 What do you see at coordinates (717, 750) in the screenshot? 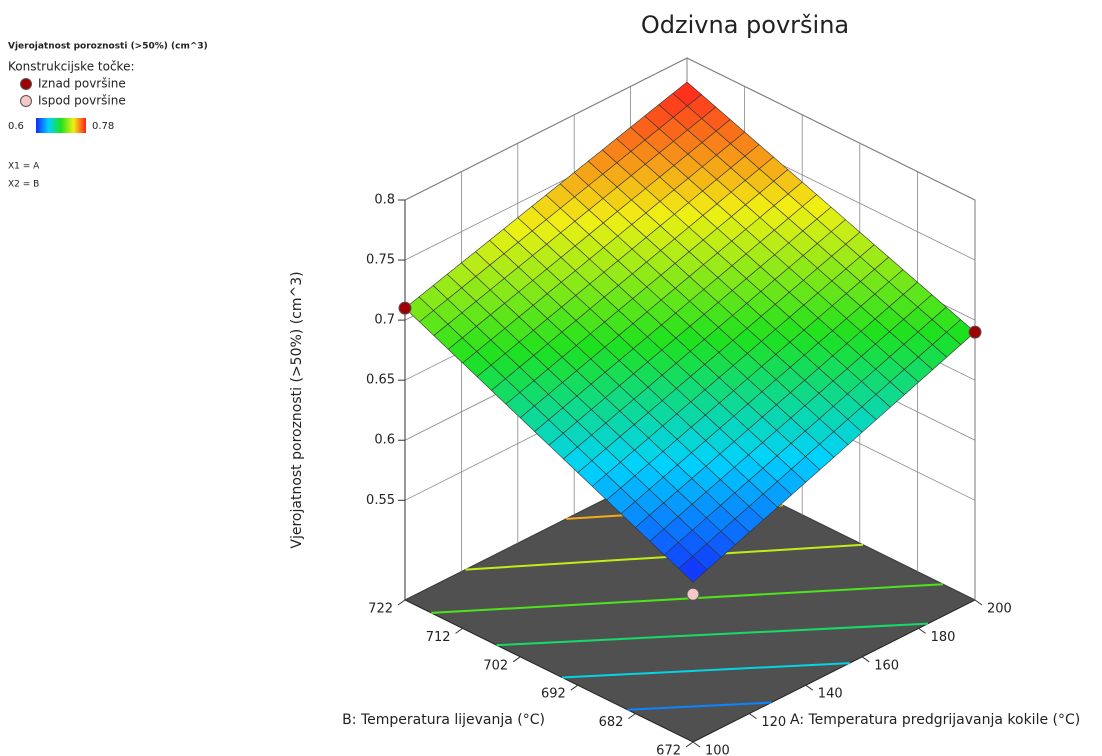
I see `x-tick-label: 100` at bounding box center [717, 750].